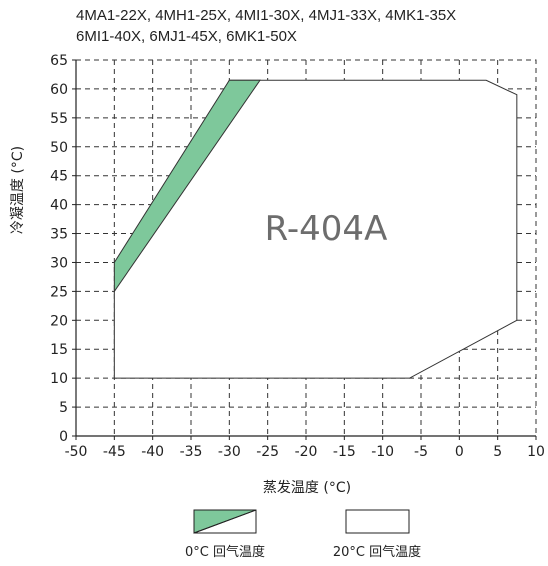 This screenshot has height=566, width=548. What do you see at coordinates (497, 452) in the screenshot?
I see `x-tick-label-11: 5` at bounding box center [497, 452].